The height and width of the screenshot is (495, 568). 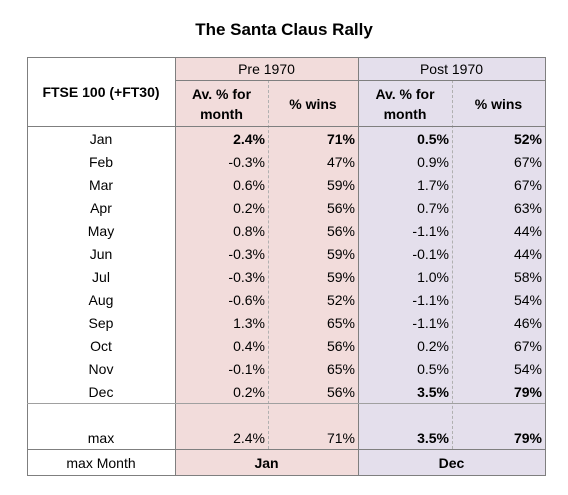 What do you see at coordinates (249, 230) in the screenshot?
I see `table-cell: 0.8%` at bounding box center [249, 230].